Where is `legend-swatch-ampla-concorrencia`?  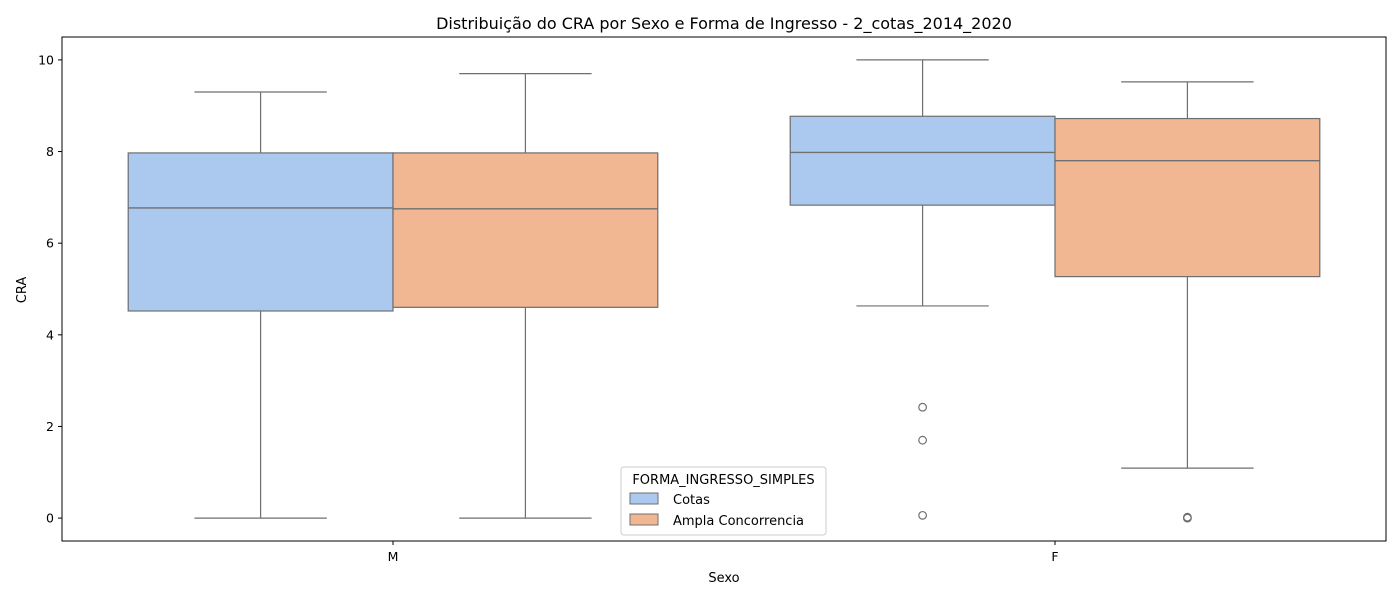
legend-swatch-ampla-concorrencia is located at coordinates (644, 519).